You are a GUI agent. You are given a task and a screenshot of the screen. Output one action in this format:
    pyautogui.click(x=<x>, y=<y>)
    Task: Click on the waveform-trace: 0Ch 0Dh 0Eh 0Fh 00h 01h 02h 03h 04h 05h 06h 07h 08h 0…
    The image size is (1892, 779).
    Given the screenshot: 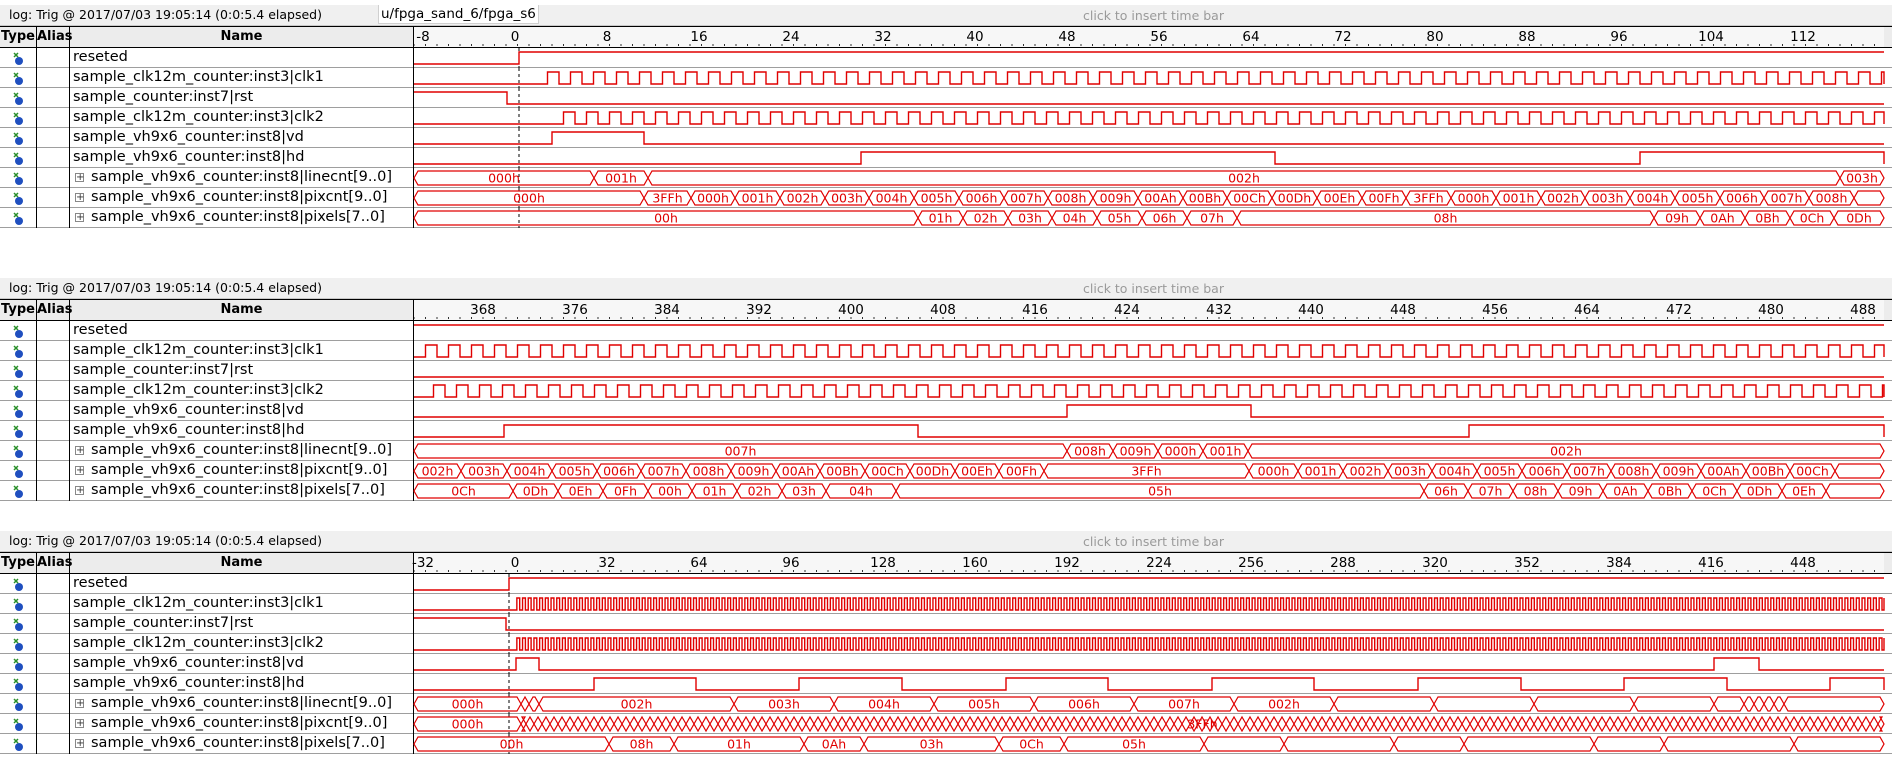 What is the action you would take?
    pyautogui.click(x=1149, y=491)
    